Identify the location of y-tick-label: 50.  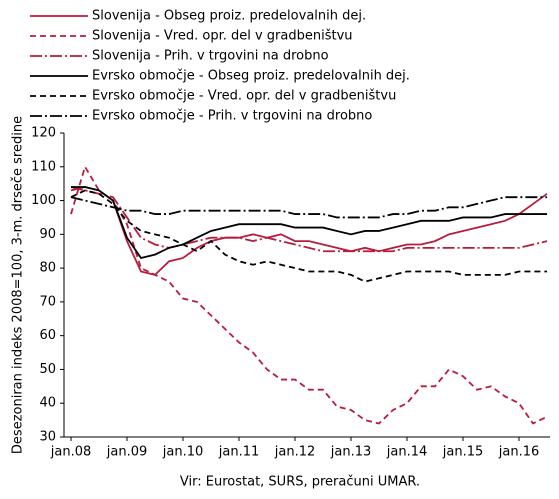
(47, 369).